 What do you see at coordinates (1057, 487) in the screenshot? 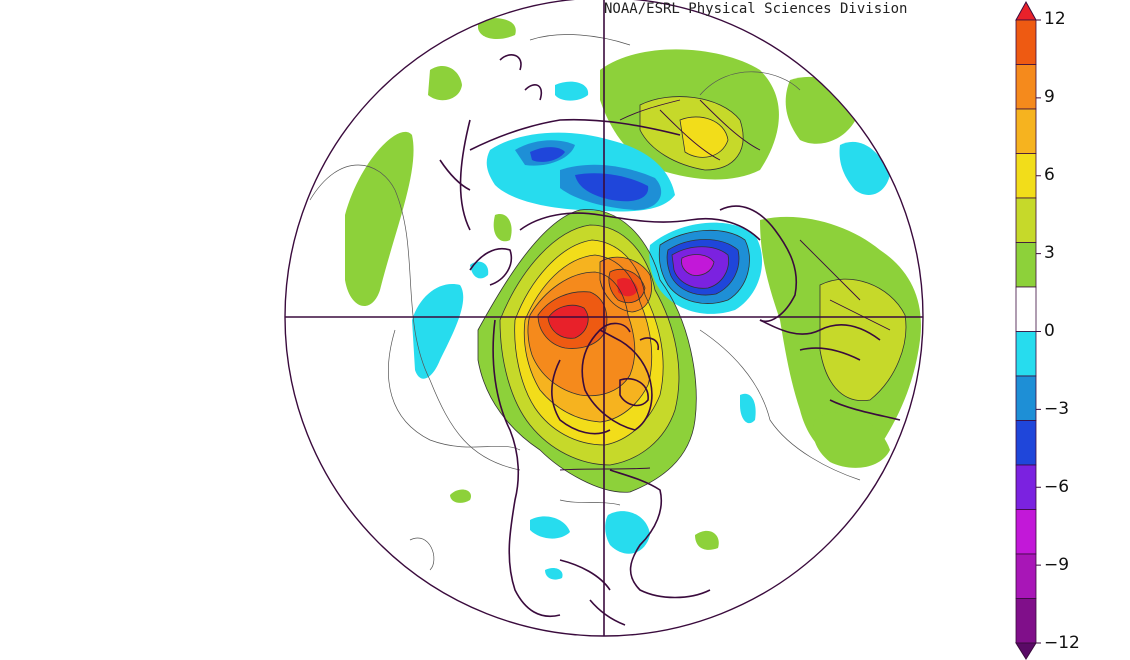
I see `colorbar-tick-label: −6` at bounding box center [1057, 487].